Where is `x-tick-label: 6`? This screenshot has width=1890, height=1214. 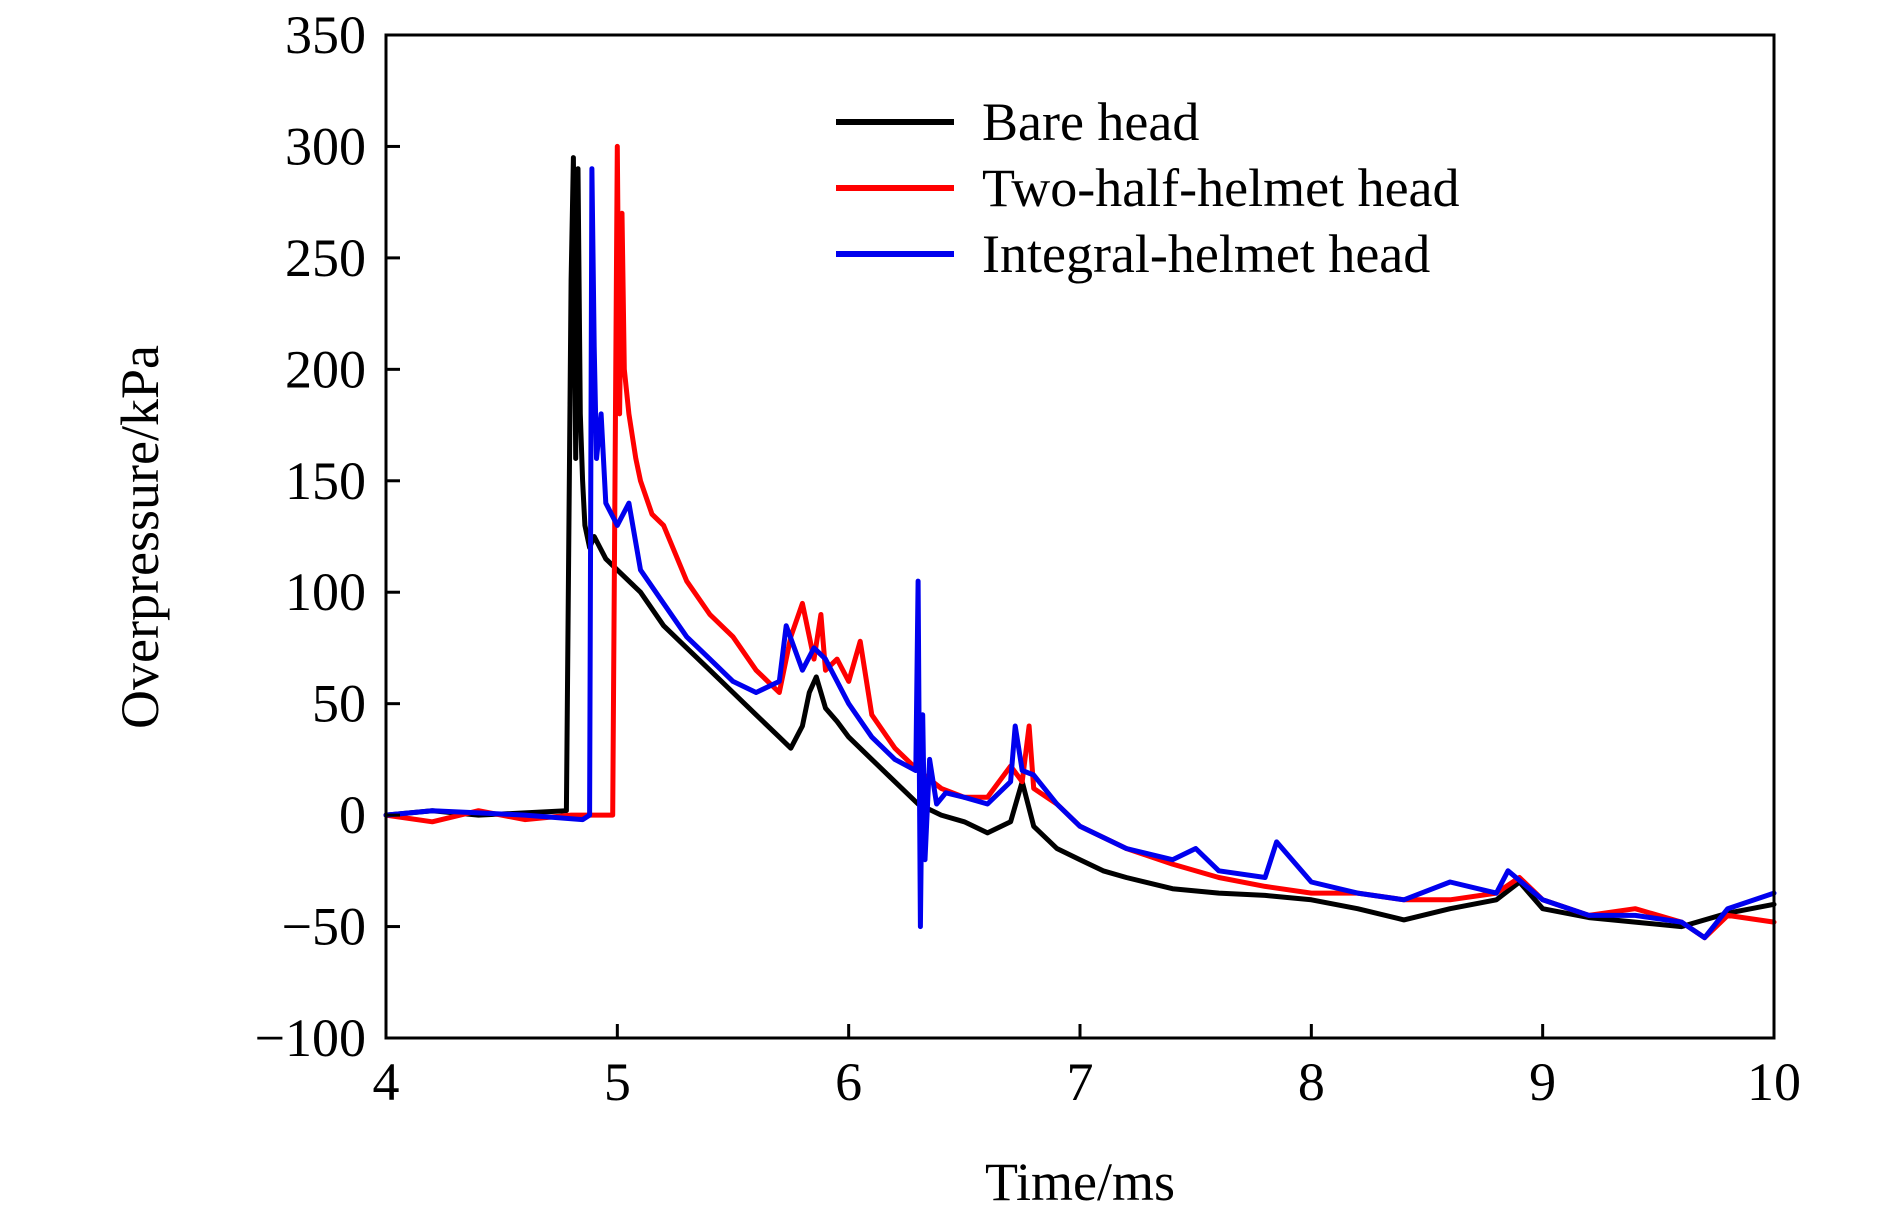 x-tick-label: 6 is located at coordinates (848, 1082).